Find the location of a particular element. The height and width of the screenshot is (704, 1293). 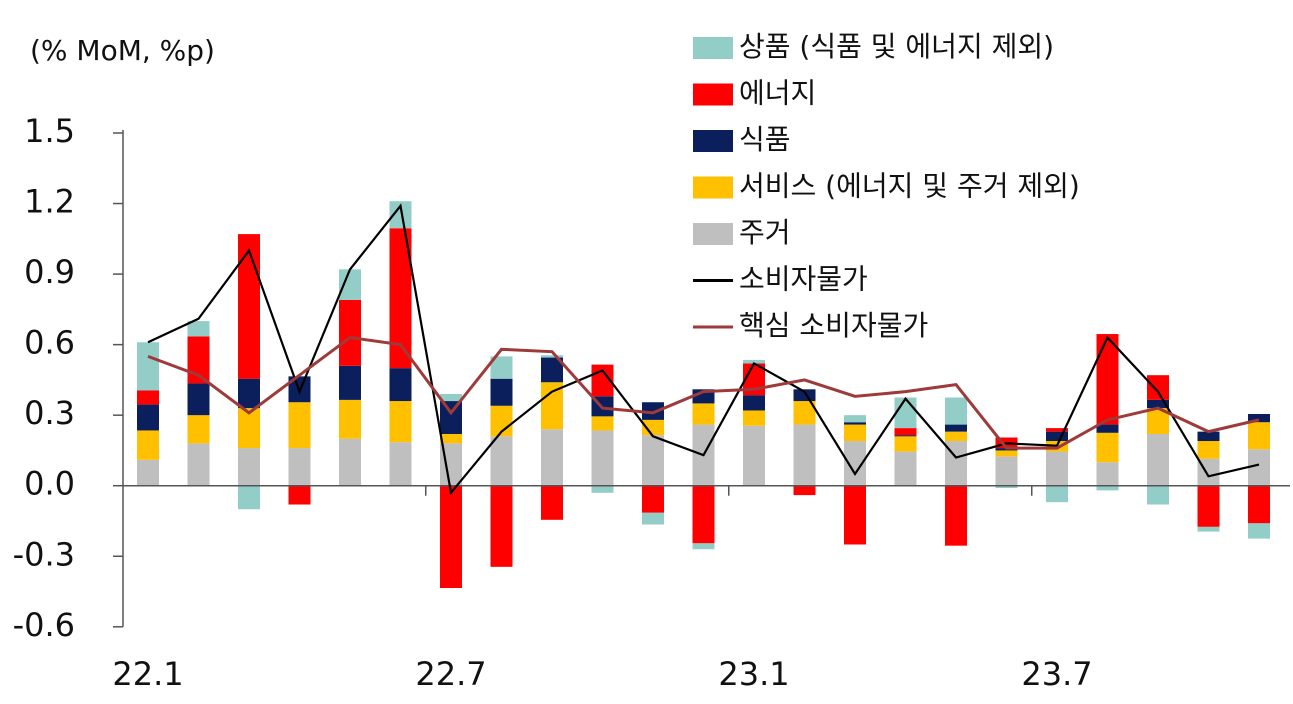

y-tick-label: -0.6 is located at coordinates (44, 625).